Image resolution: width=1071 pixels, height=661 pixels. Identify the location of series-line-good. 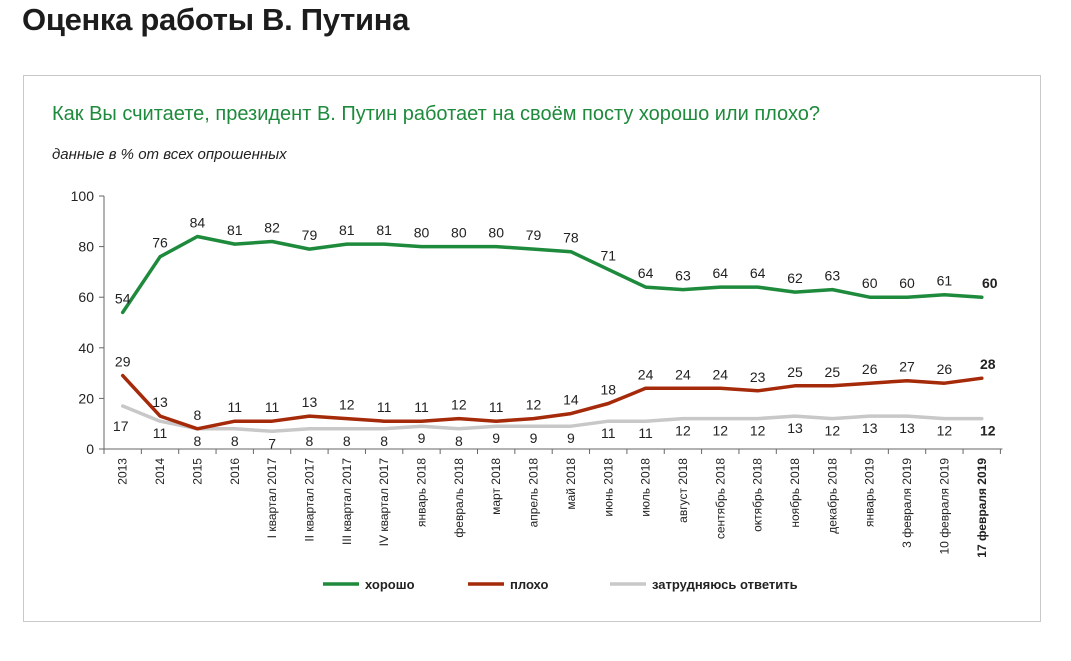
(552, 274).